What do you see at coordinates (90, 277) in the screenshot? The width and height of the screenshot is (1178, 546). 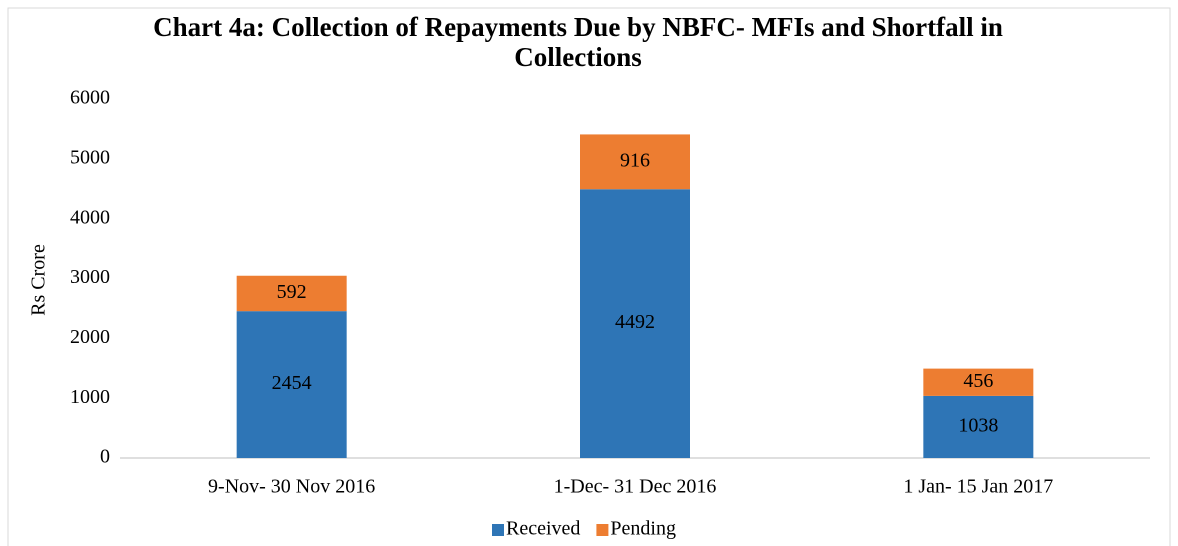 I see `y-tick-label: 3000` at bounding box center [90, 277].